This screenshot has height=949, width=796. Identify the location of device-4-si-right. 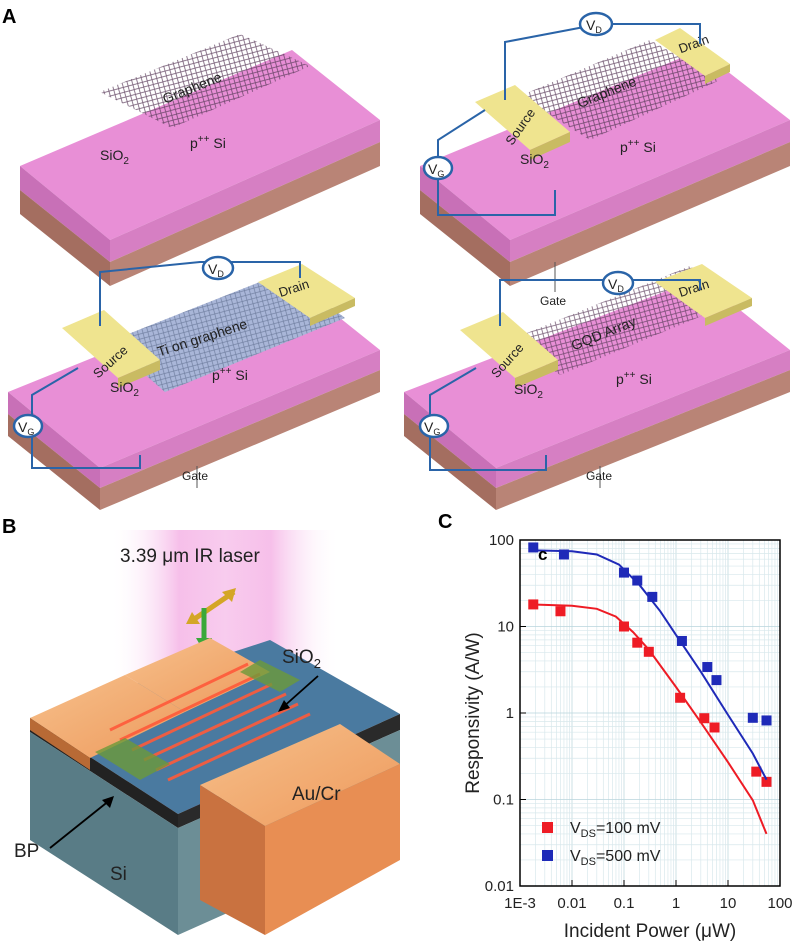
(643, 440).